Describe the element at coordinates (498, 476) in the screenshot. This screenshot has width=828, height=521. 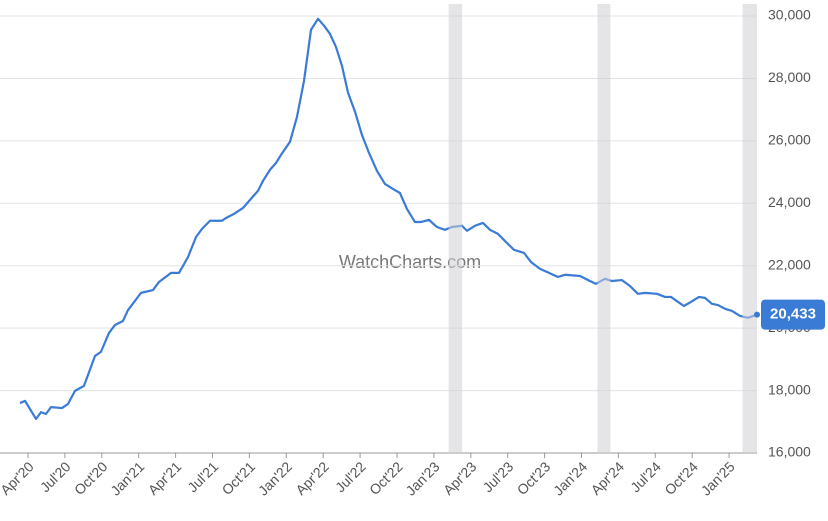
I see `x-tick-label: Jul'23` at that location.